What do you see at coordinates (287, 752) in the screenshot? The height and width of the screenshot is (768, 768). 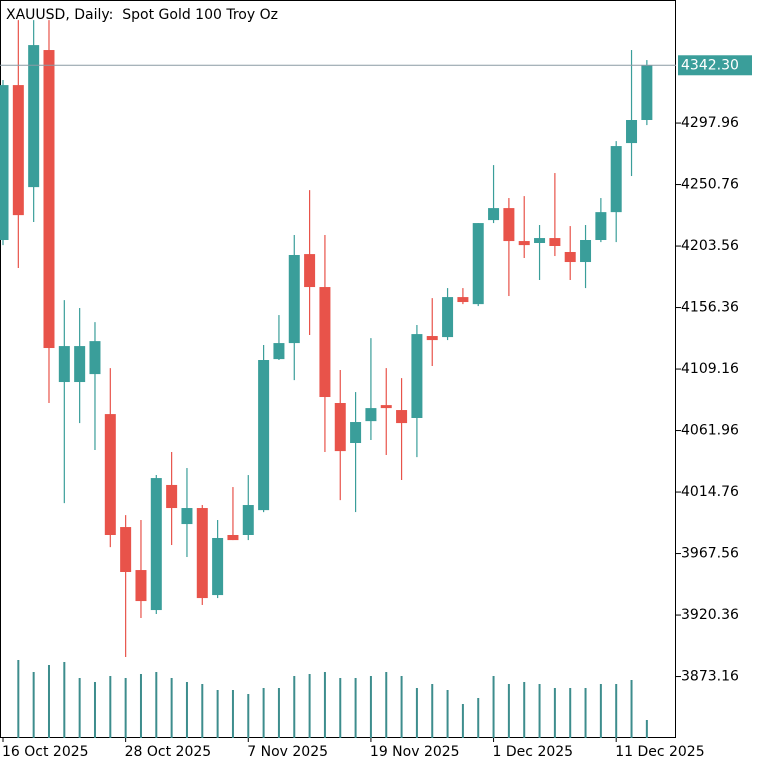 I see `x-tick-label: 7 Nov 2025` at bounding box center [287, 752].